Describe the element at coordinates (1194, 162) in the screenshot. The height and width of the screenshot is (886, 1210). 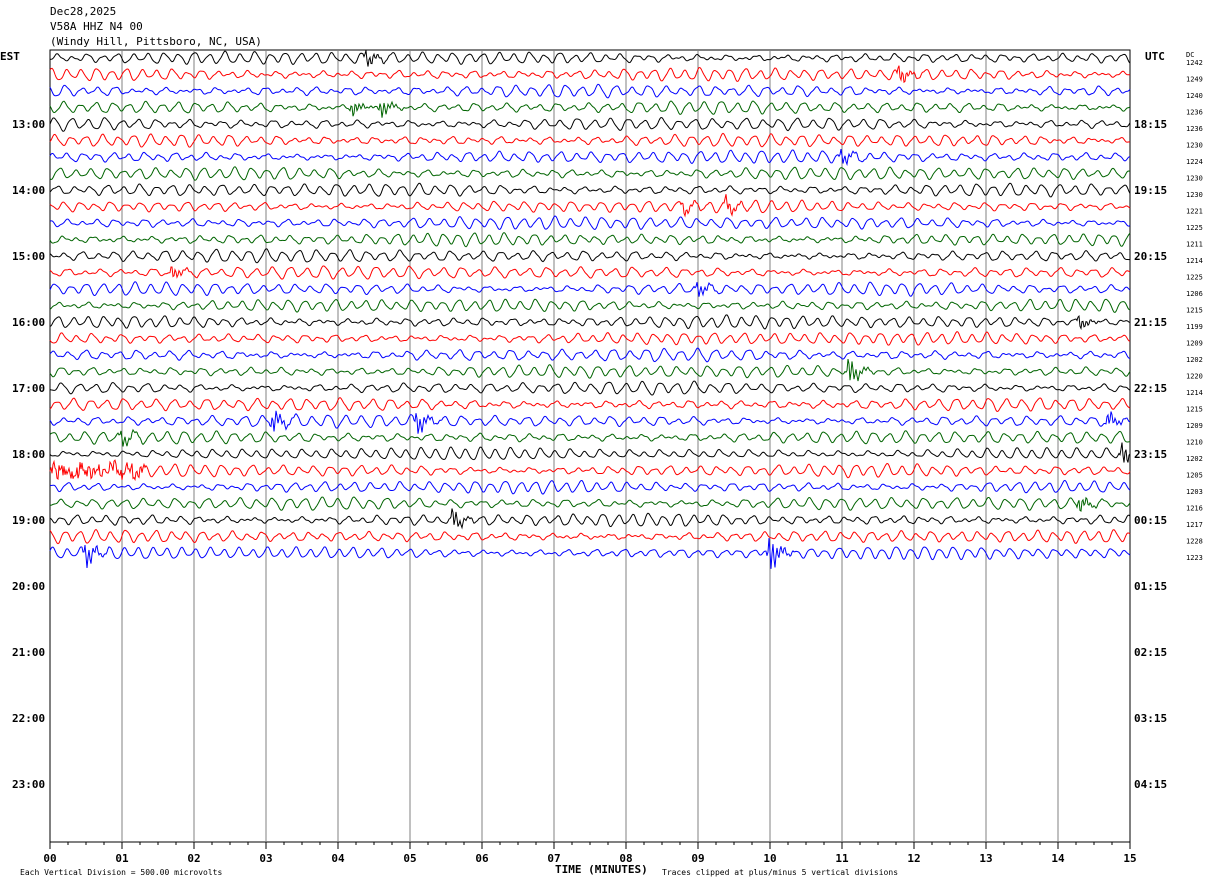
I see `dc-value: 1224` at that location.